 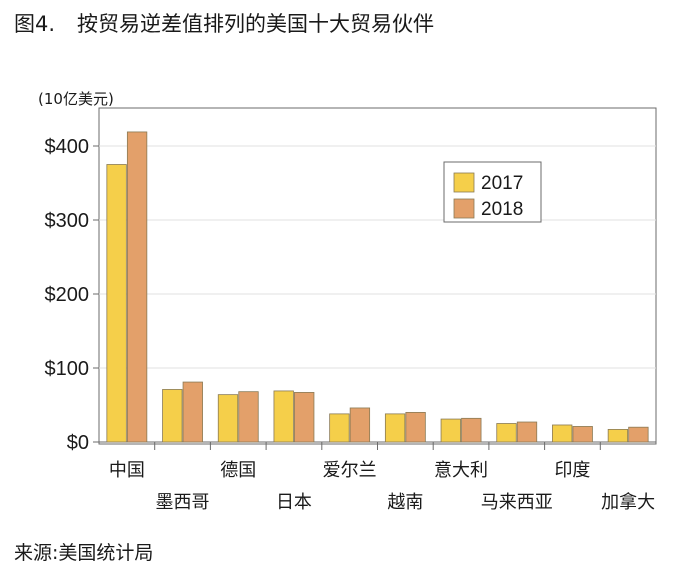 What do you see at coordinates (294, 502) in the screenshot?
I see `x-category-label: 日本` at bounding box center [294, 502].